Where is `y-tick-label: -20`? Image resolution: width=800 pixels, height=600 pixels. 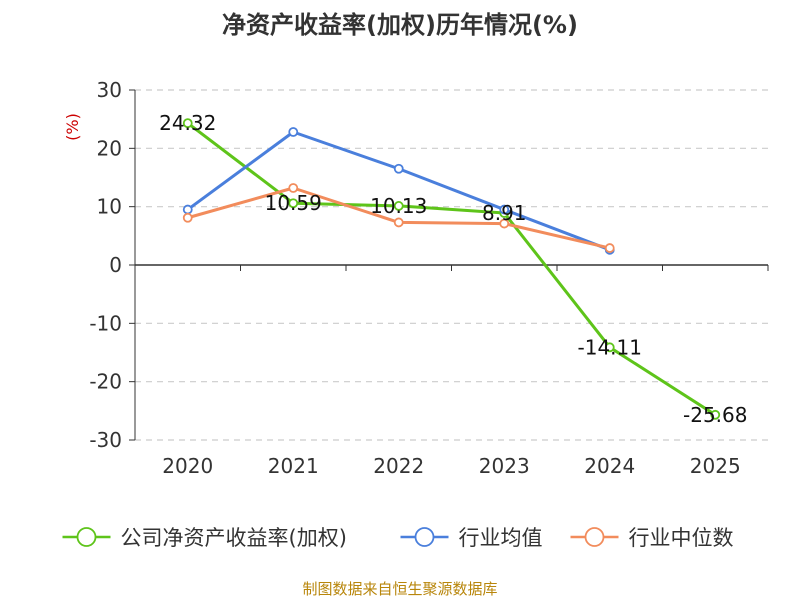 y-tick-label: -20 is located at coordinates (105, 382).